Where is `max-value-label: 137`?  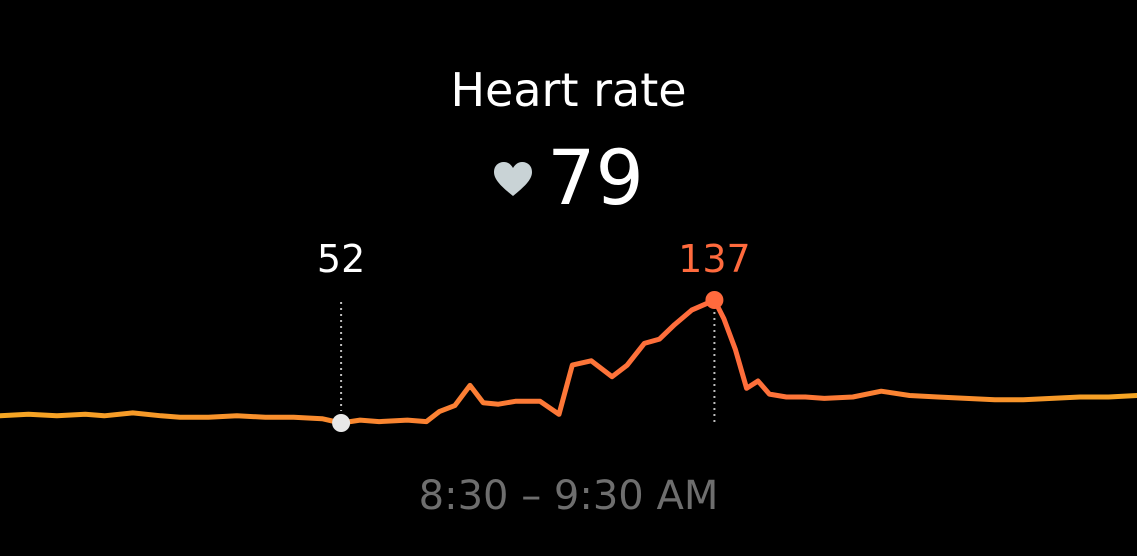 max-value-label: 137 is located at coordinates (714, 259).